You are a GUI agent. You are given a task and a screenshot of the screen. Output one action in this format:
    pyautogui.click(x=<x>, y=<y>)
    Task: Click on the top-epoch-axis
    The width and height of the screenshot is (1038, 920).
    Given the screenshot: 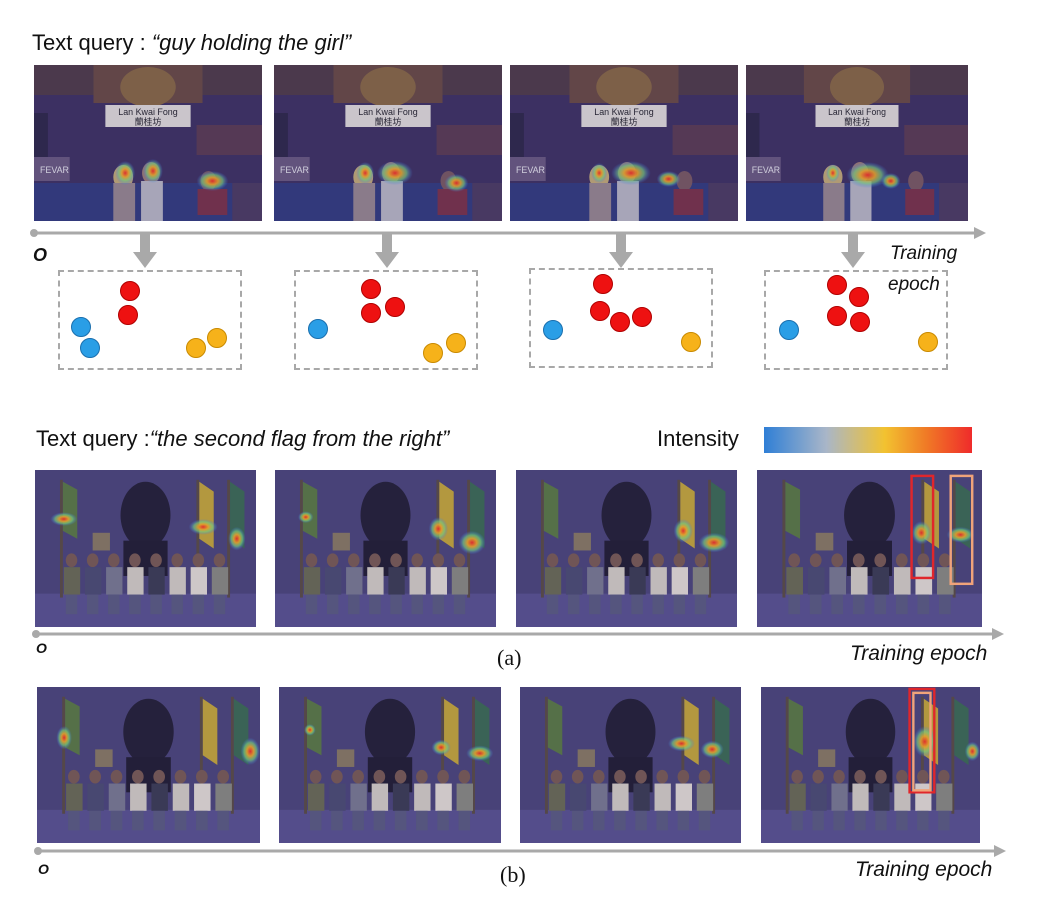 What is the action you would take?
    pyautogui.click(x=508, y=233)
    